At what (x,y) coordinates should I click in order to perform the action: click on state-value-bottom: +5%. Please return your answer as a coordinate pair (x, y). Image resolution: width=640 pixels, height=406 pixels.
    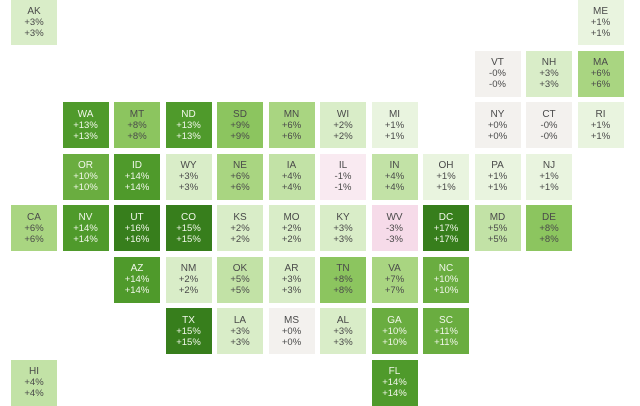
    Looking at the image, I should click on (497, 239).